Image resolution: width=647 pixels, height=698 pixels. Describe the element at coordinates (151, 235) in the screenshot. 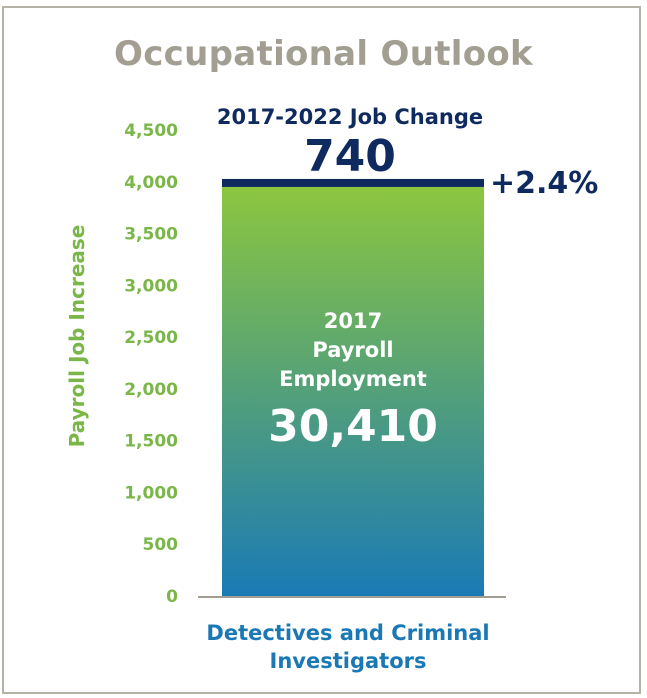

I see `y-tick-label: 3,500` at that location.